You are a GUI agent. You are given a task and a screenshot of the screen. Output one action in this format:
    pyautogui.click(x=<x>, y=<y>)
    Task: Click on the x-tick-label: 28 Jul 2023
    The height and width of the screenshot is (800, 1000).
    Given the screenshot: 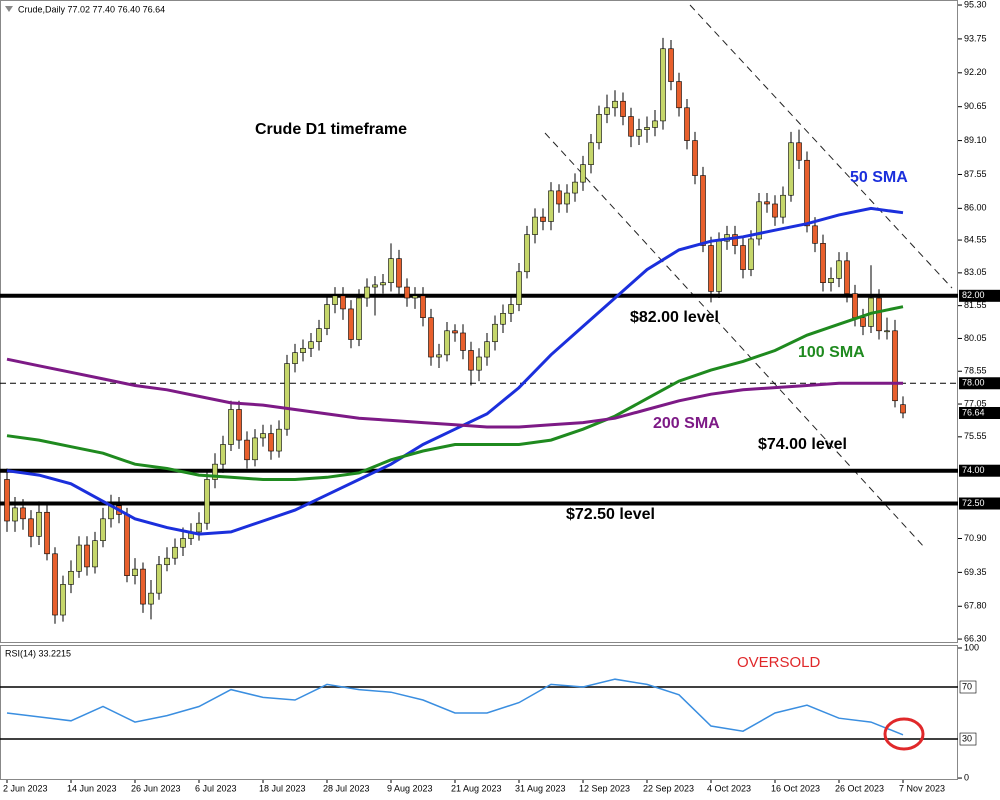 What is the action you would take?
    pyautogui.click(x=346, y=788)
    